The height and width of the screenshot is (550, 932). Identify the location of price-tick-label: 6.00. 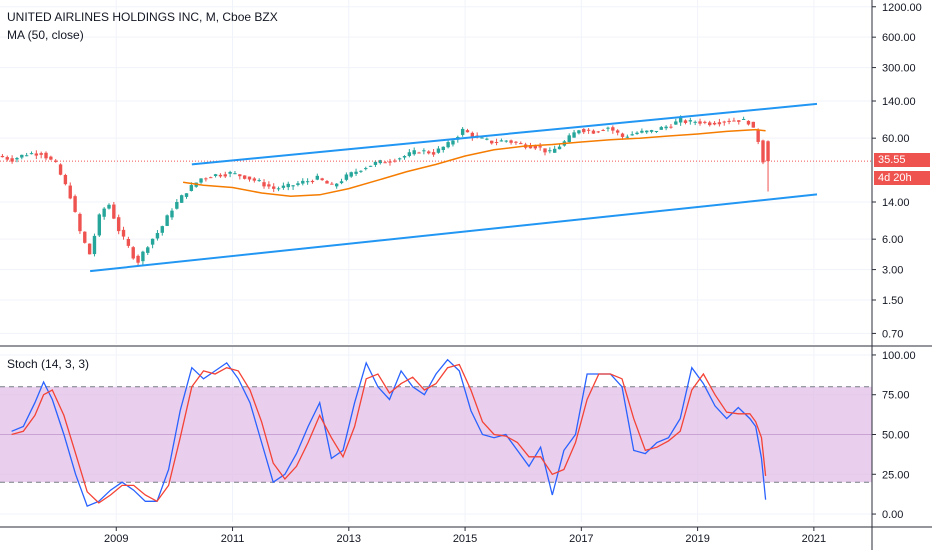
(892, 240).